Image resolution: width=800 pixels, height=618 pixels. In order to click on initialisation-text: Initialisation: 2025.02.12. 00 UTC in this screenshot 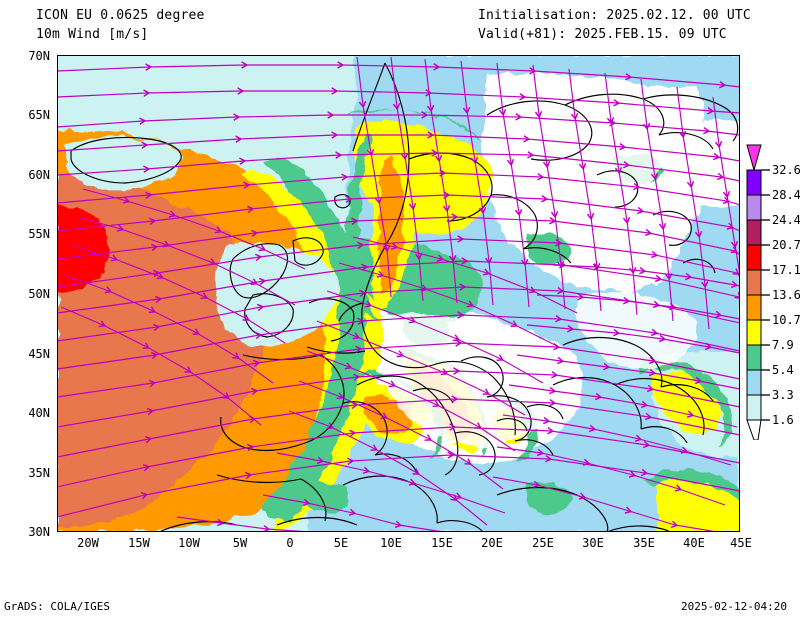, I will do `click(614, 15)`.